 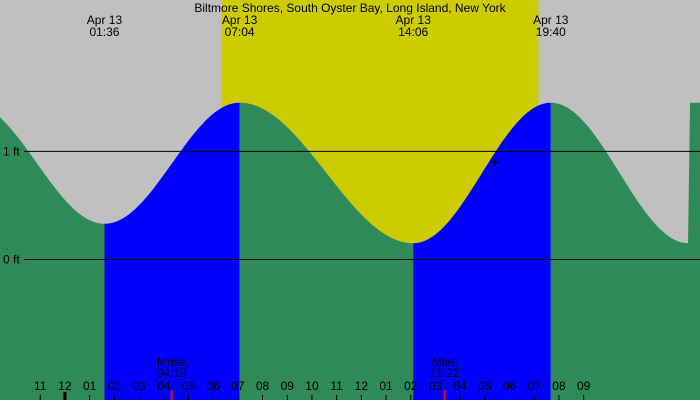 I want to click on extreme-time-label: 19:40, so click(x=551, y=32).